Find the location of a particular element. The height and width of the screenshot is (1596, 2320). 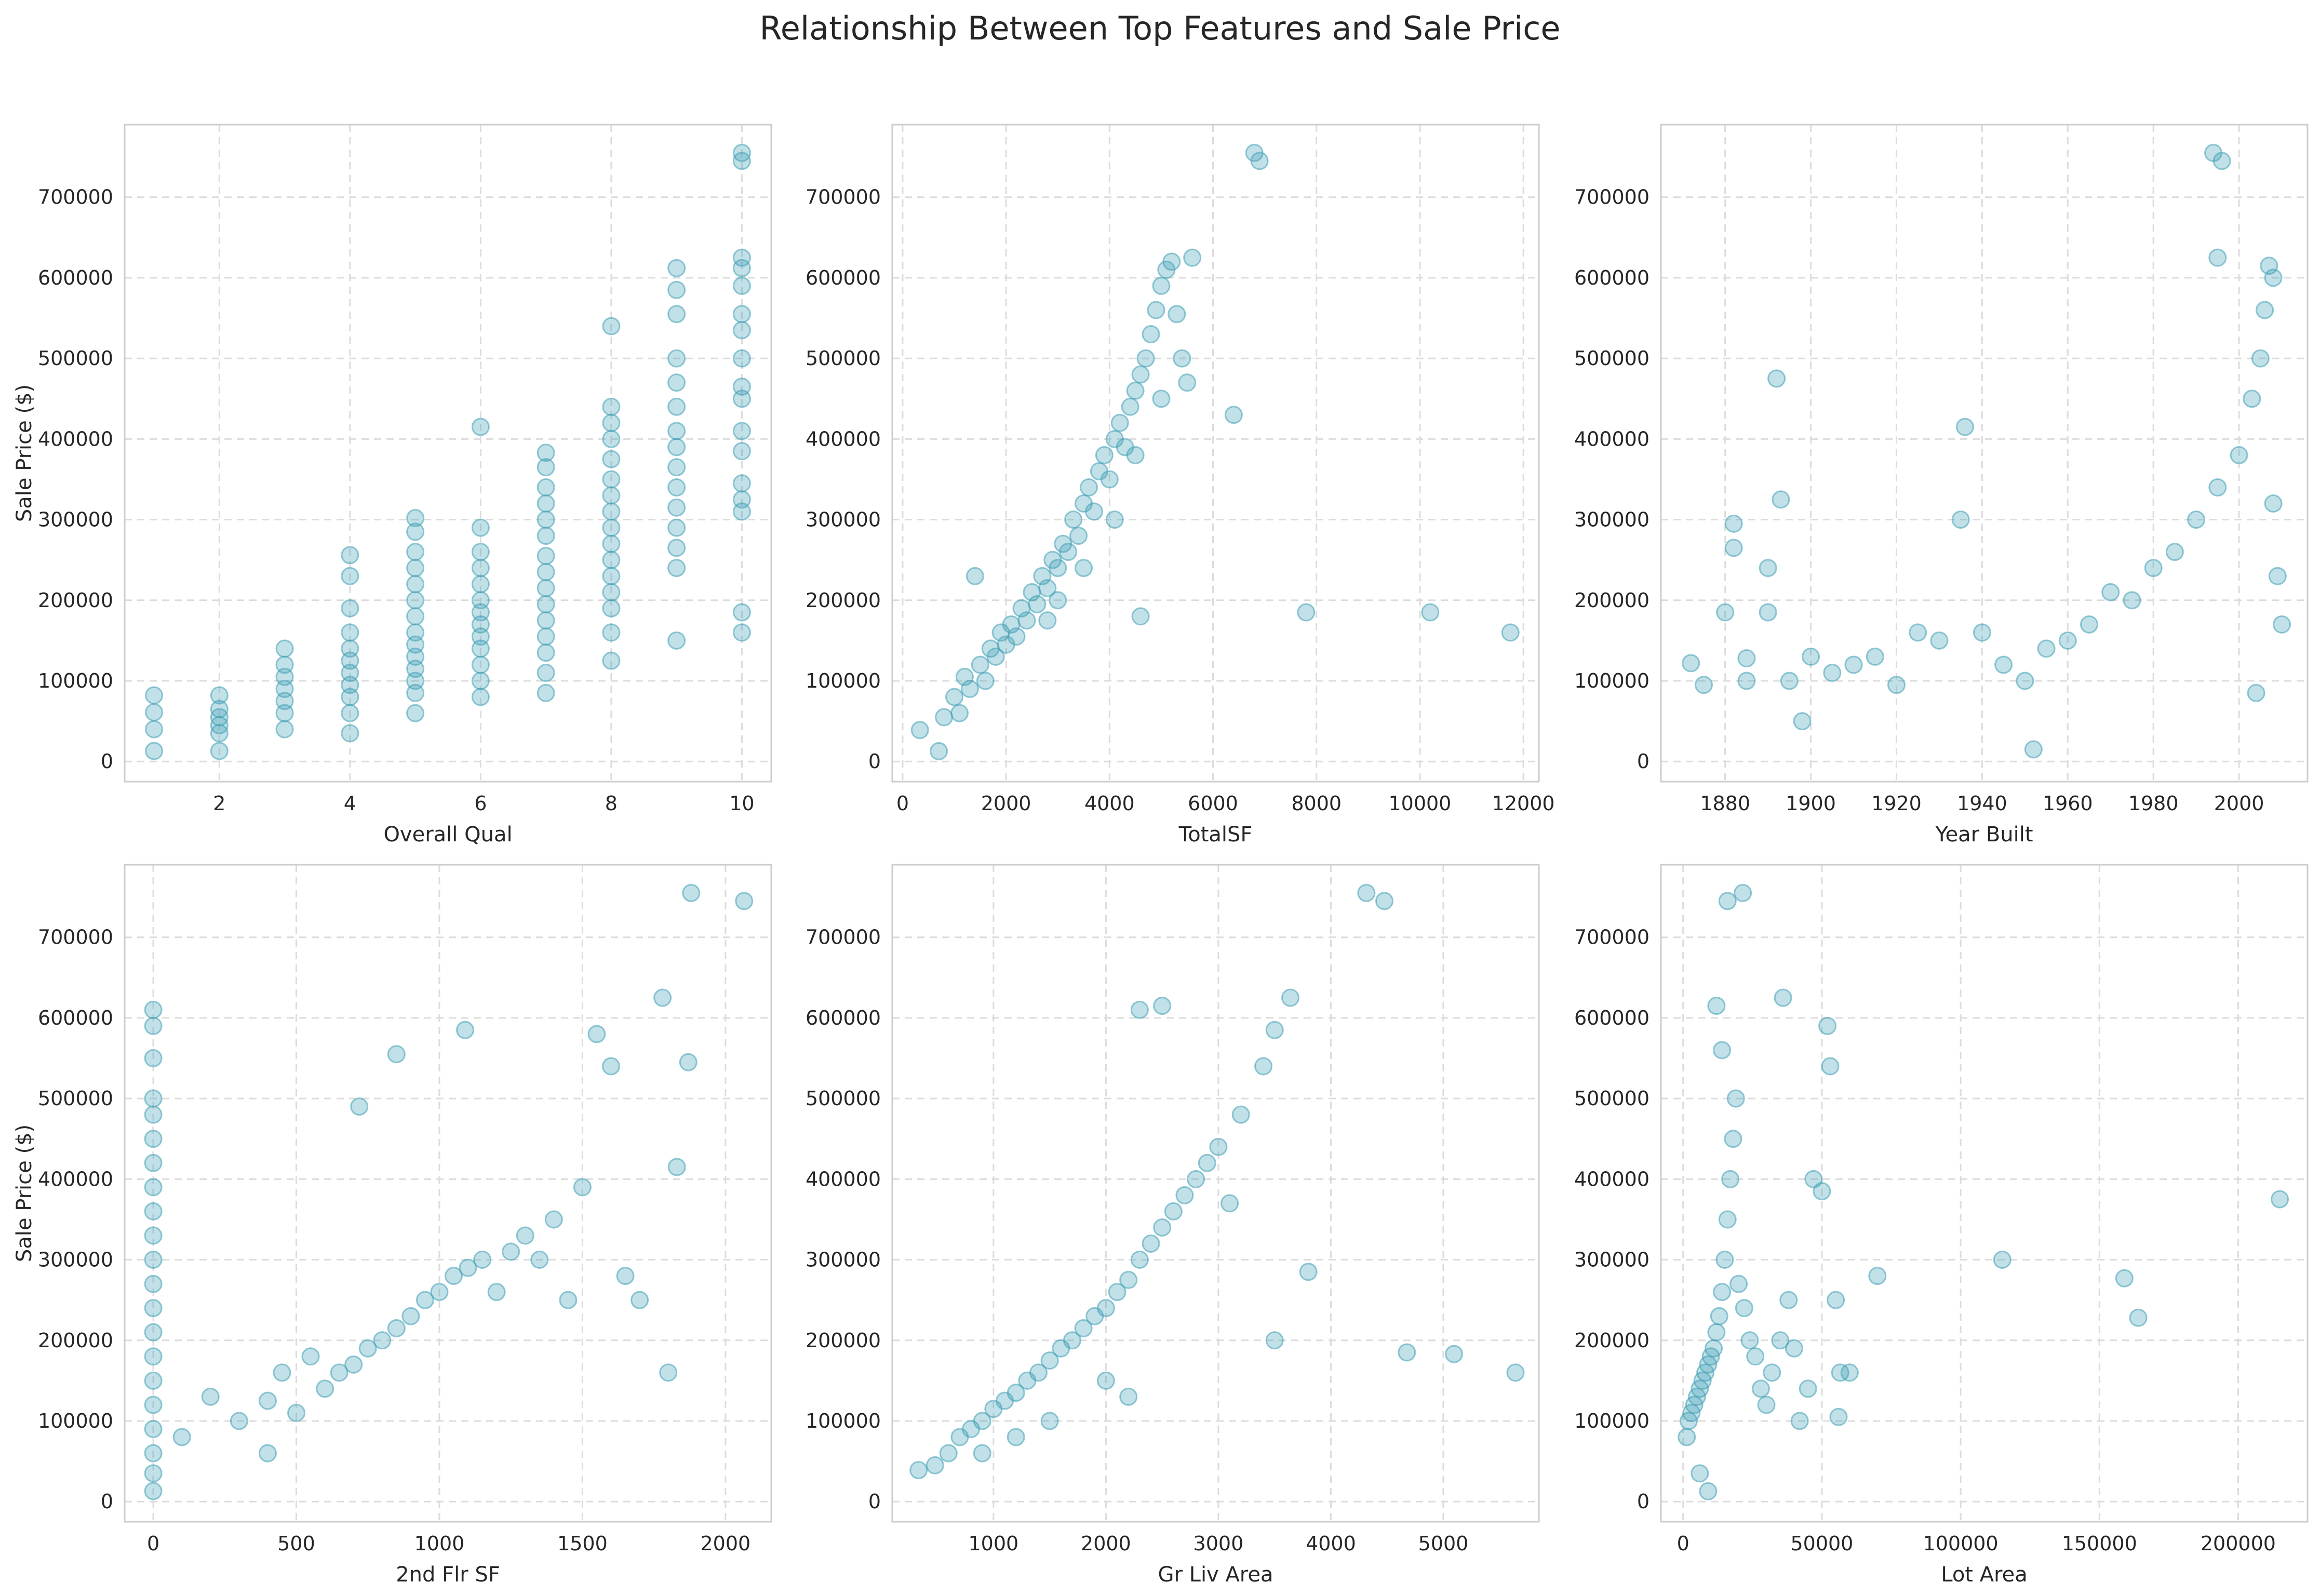

y-tick-label: 700000 is located at coordinates (75, 198).